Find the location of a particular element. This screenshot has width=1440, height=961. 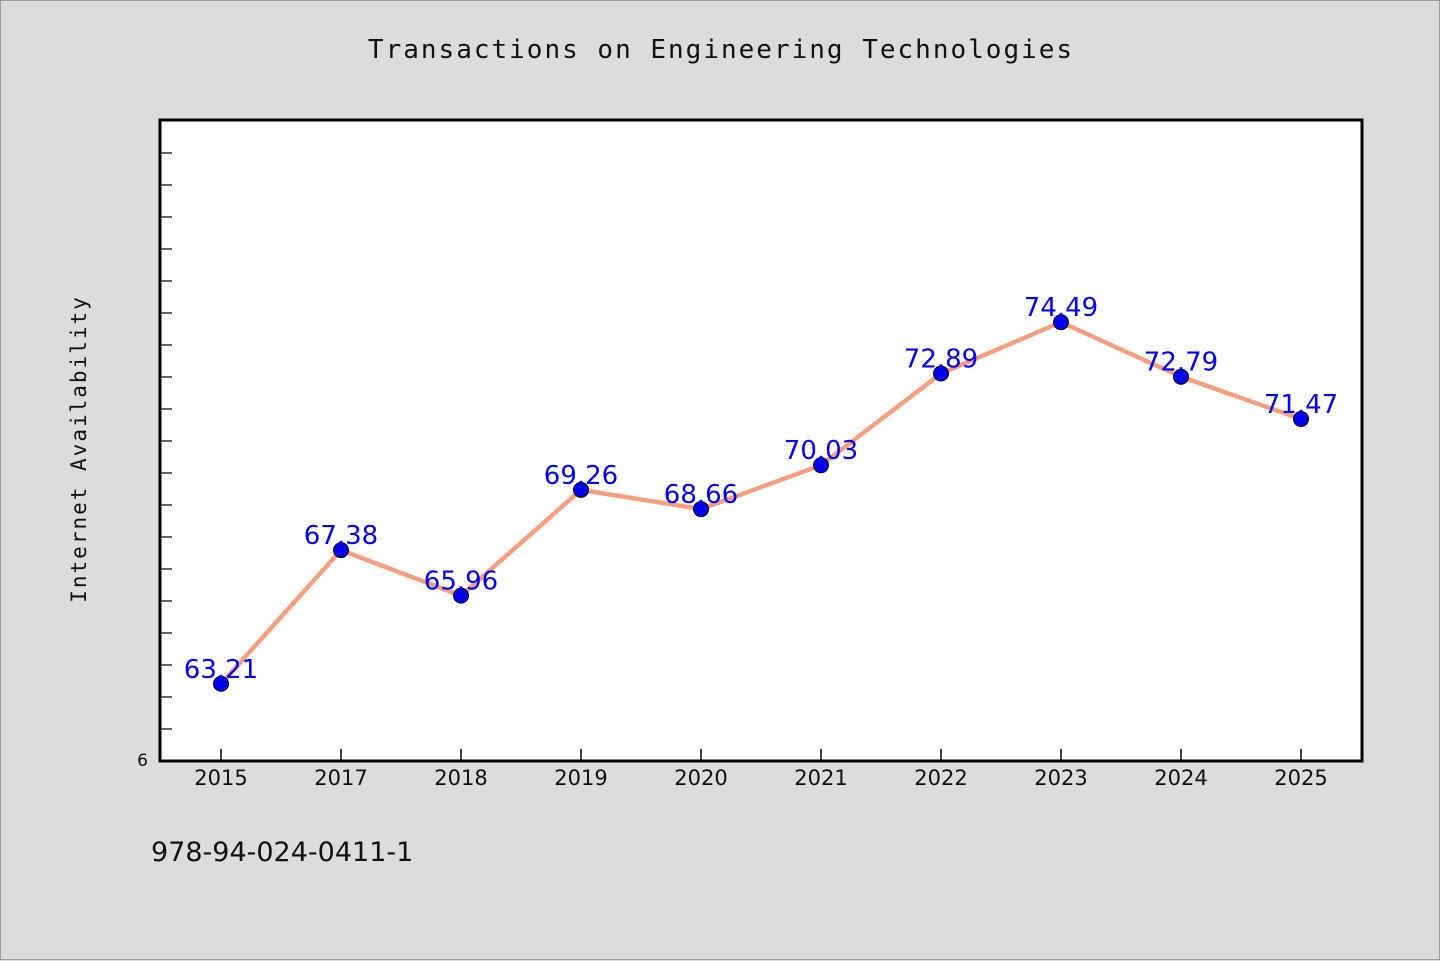

data-label: 68.66 is located at coordinates (701, 495).